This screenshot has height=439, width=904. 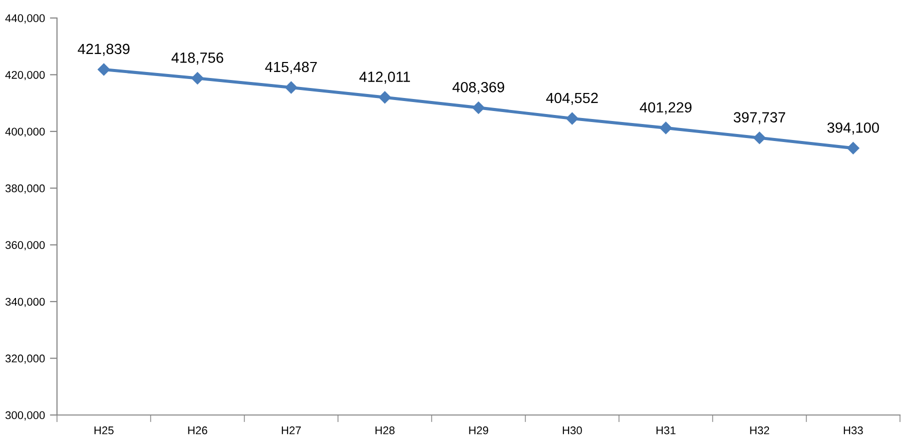 I want to click on data-label: 404,552, so click(x=572, y=98).